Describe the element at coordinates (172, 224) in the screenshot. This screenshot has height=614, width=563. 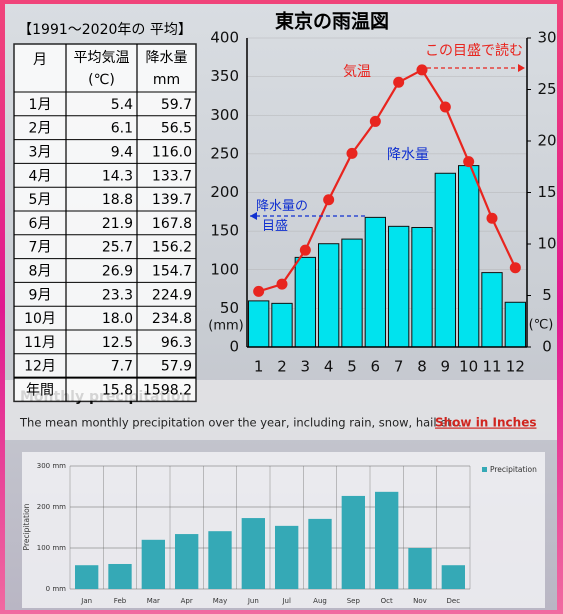
I see `table-cell: 167.8` at that location.